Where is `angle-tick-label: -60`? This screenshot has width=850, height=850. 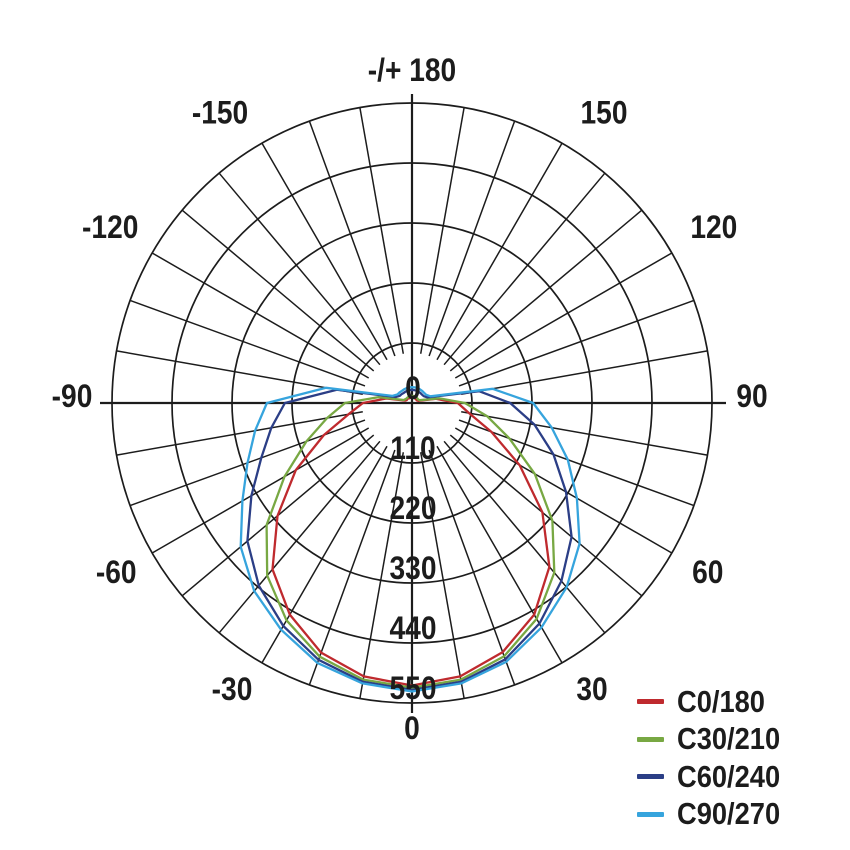 angle-tick-label: -60 is located at coordinates (116, 572).